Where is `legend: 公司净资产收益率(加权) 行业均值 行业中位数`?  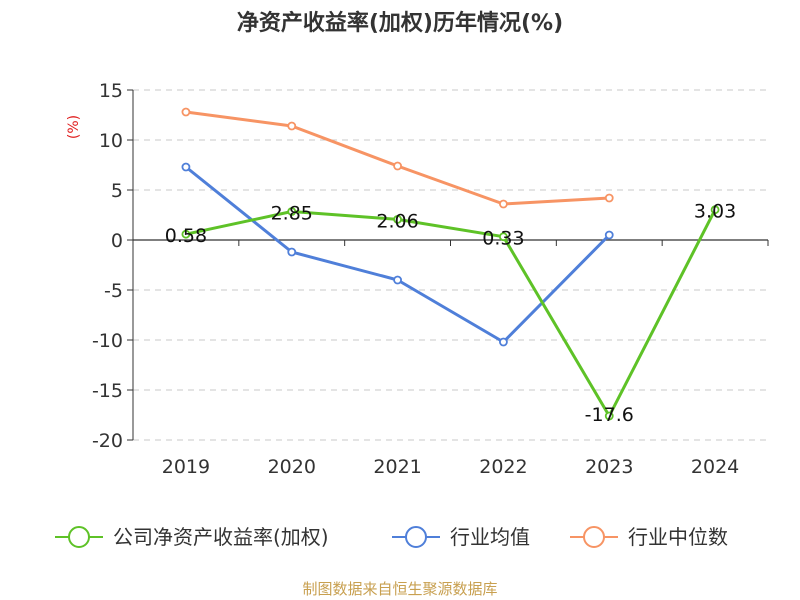 legend: 公司净资产收益率(加权) 行业均值 行业中位数 is located at coordinates (391, 537).